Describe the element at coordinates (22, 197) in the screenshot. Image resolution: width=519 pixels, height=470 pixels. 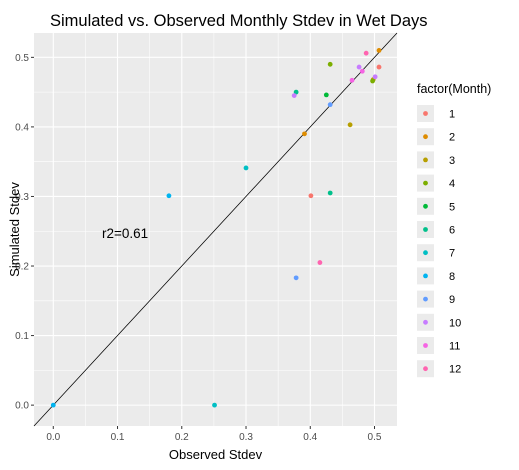
I see `y-tick-label: 0.3` at that location.